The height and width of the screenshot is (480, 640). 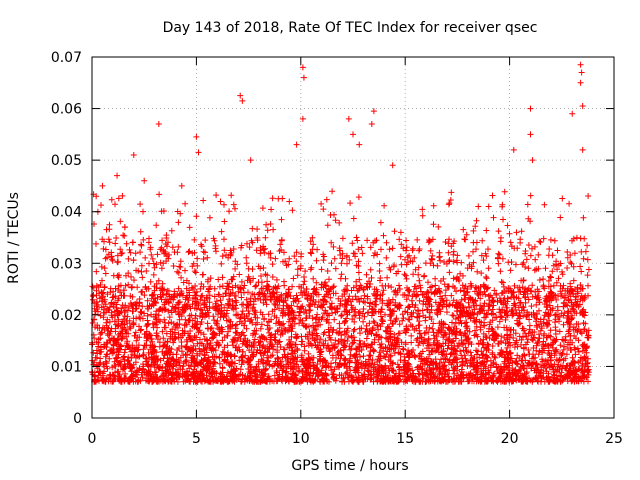 I want to click on y-tick-label: 0.07, so click(x=66, y=58).